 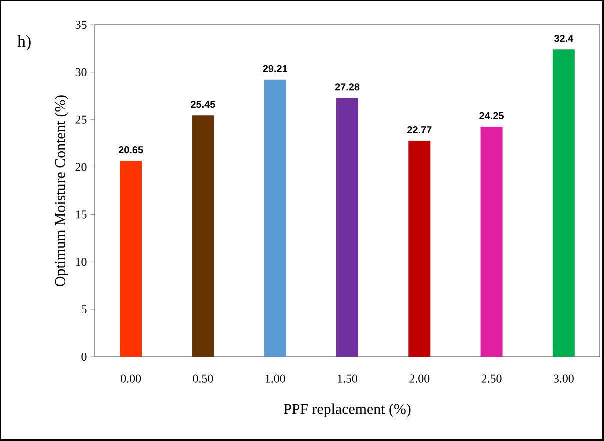 I want to click on data-label: 29.21, so click(x=275, y=68).